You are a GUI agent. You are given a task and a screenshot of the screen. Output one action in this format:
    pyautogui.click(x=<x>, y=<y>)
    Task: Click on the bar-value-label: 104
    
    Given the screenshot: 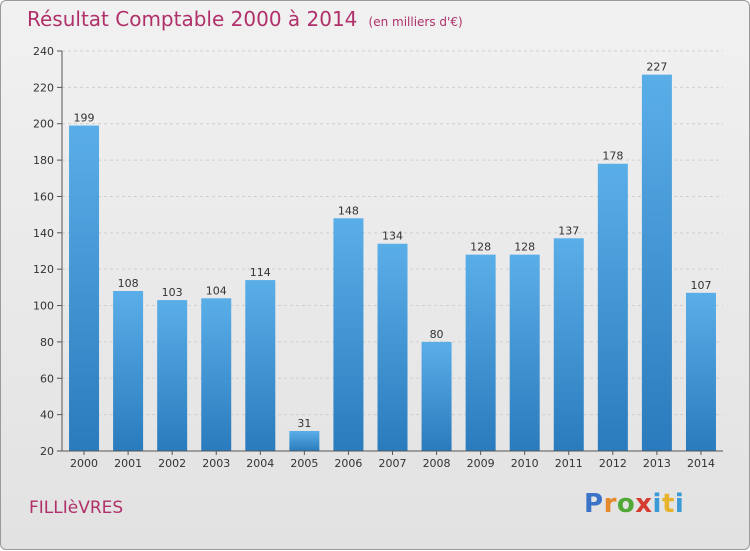 What is the action you would take?
    pyautogui.click(x=216, y=290)
    